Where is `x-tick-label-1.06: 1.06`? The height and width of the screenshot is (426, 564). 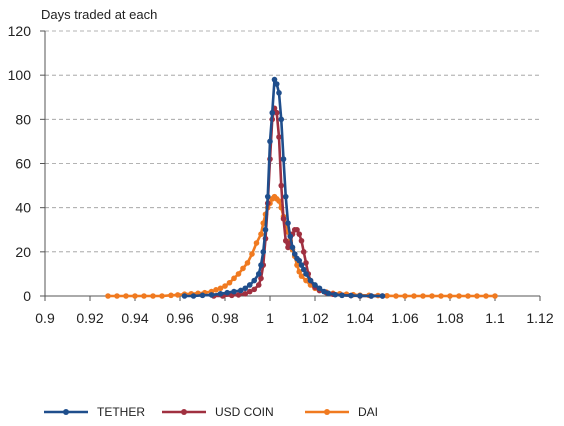
x-tick-label-1.06: 1.06 is located at coordinates (404, 318).